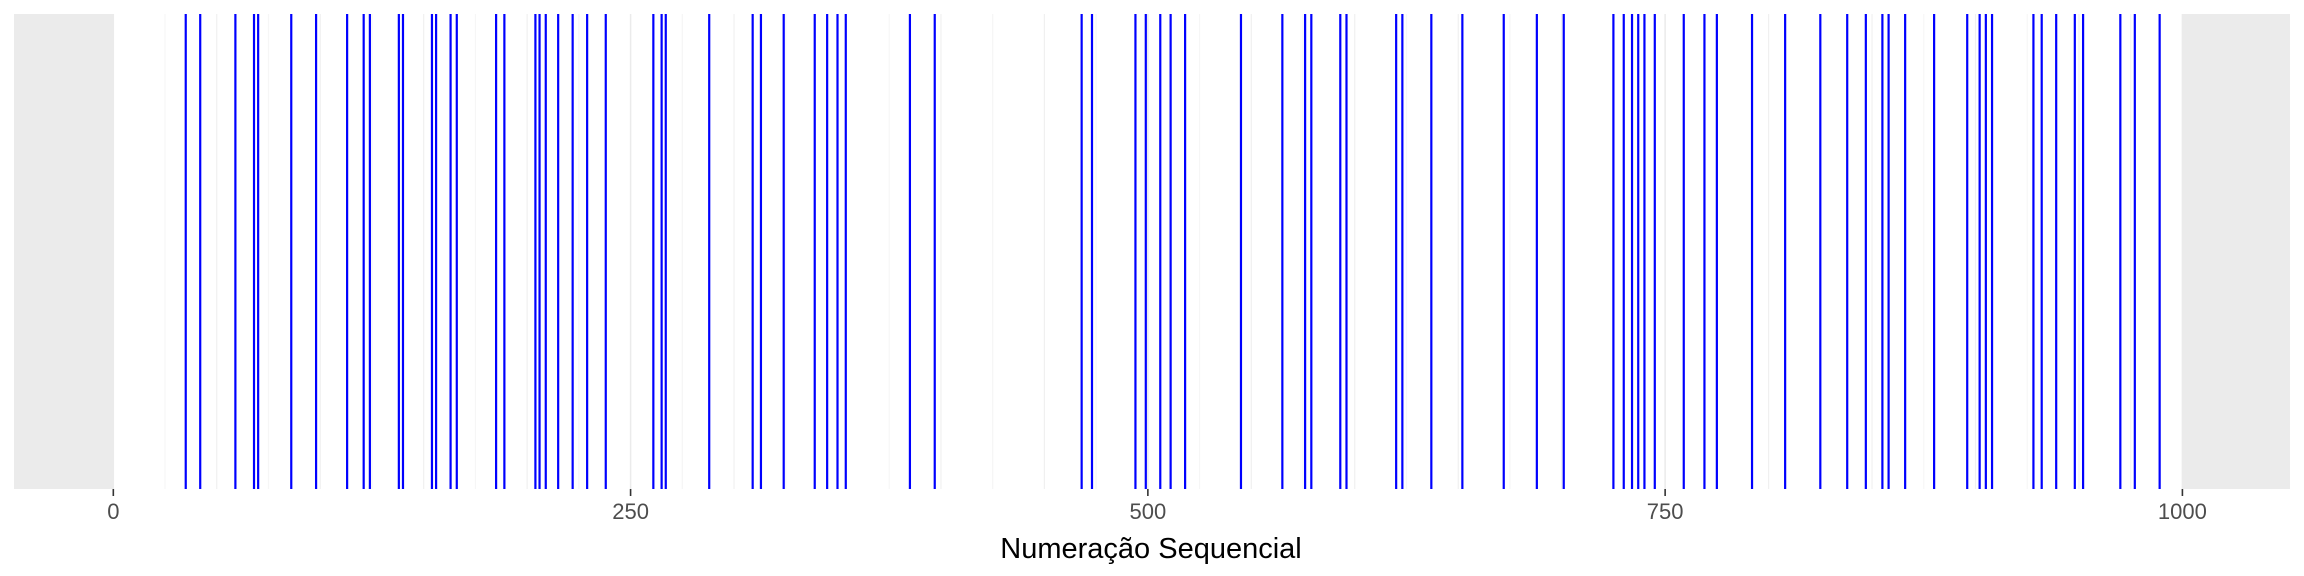 The width and height of the screenshot is (2304, 576). Describe the element at coordinates (1150, 549) in the screenshot. I see `x-axis-title: Numeração Sequencial` at that location.